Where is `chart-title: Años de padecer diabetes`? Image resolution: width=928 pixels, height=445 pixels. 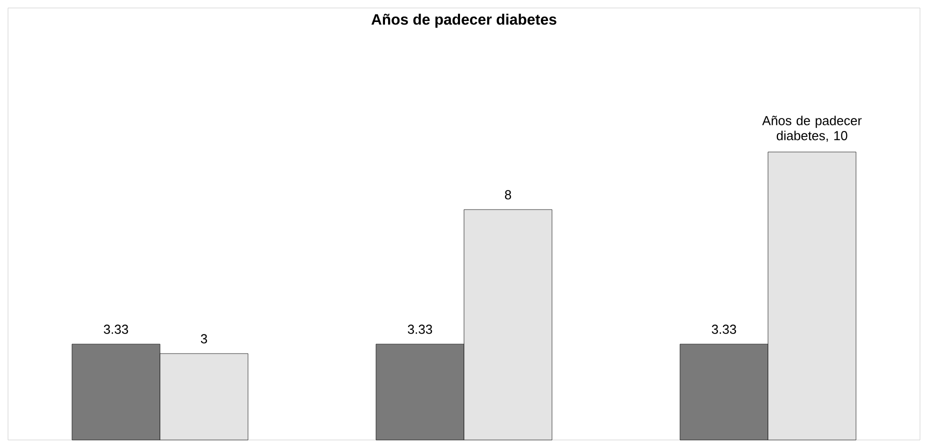 chart-title: Años de padecer diabetes is located at coordinates (463, 21).